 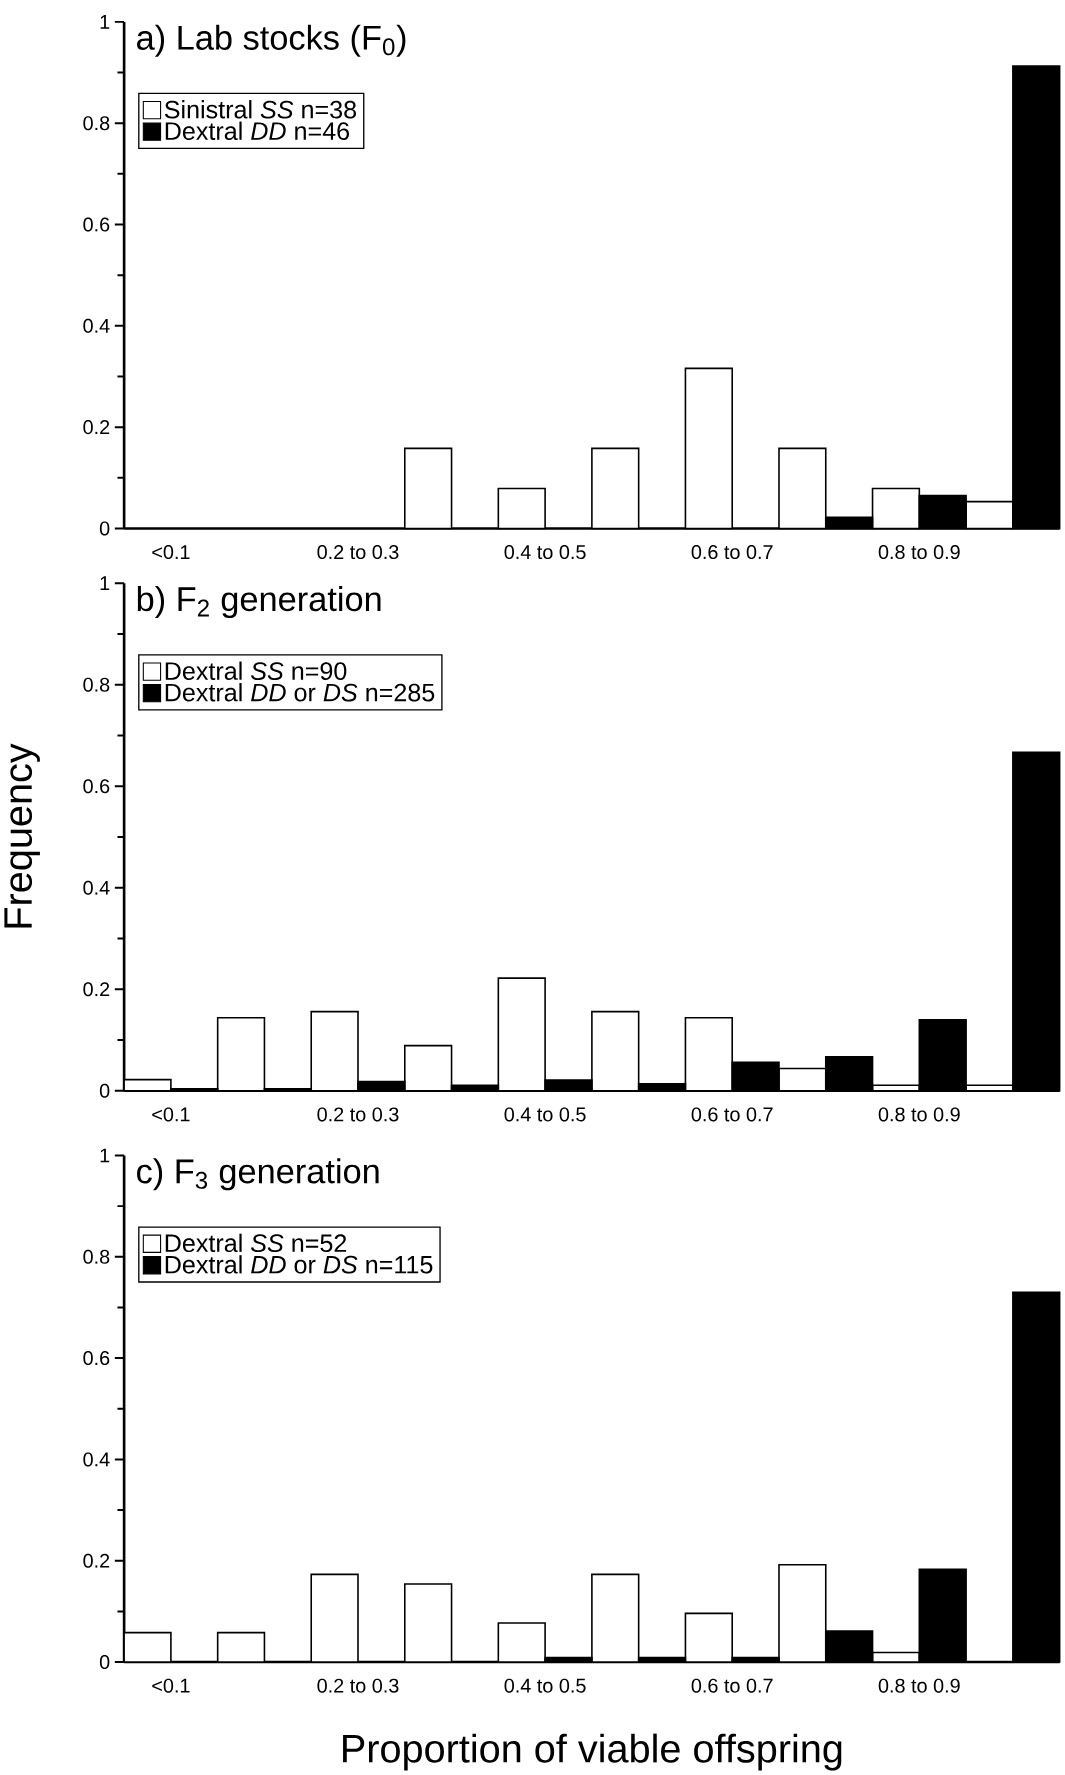 What do you see at coordinates (261, 109) in the screenshot?
I see `legend-label: Sinistral SS n=38` at bounding box center [261, 109].